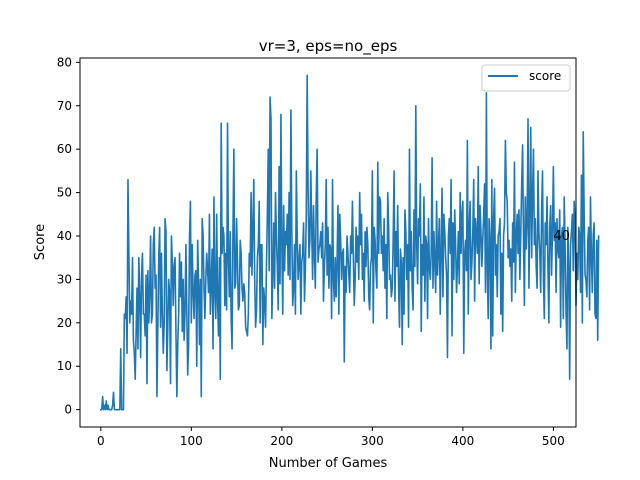 This screenshot has height=480, width=640. Describe the element at coordinates (191, 441) in the screenshot. I see `x-tick-label: 100` at that location.